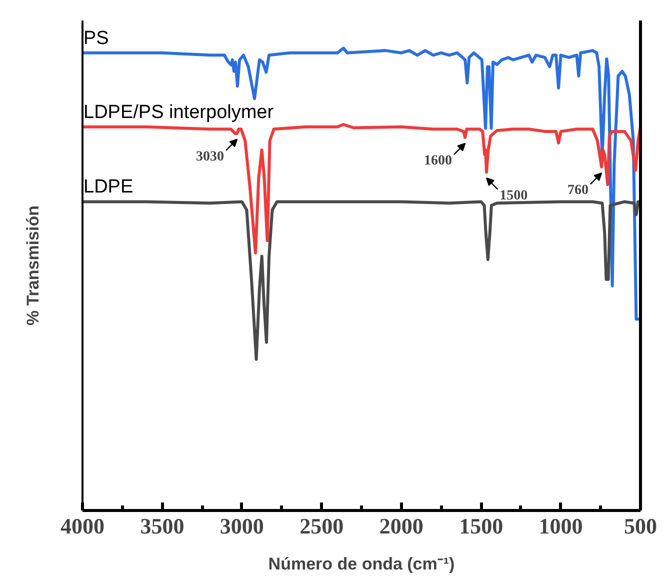  Describe the element at coordinates (438, 161) in the screenshot. I see `annotation: 1600` at that location.